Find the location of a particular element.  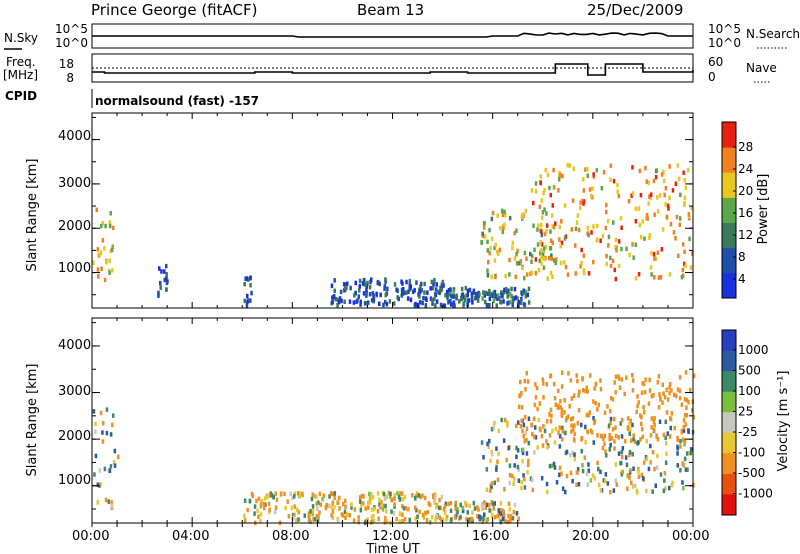

power-colorbar-tick: 24 is located at coordinates (745, 169).